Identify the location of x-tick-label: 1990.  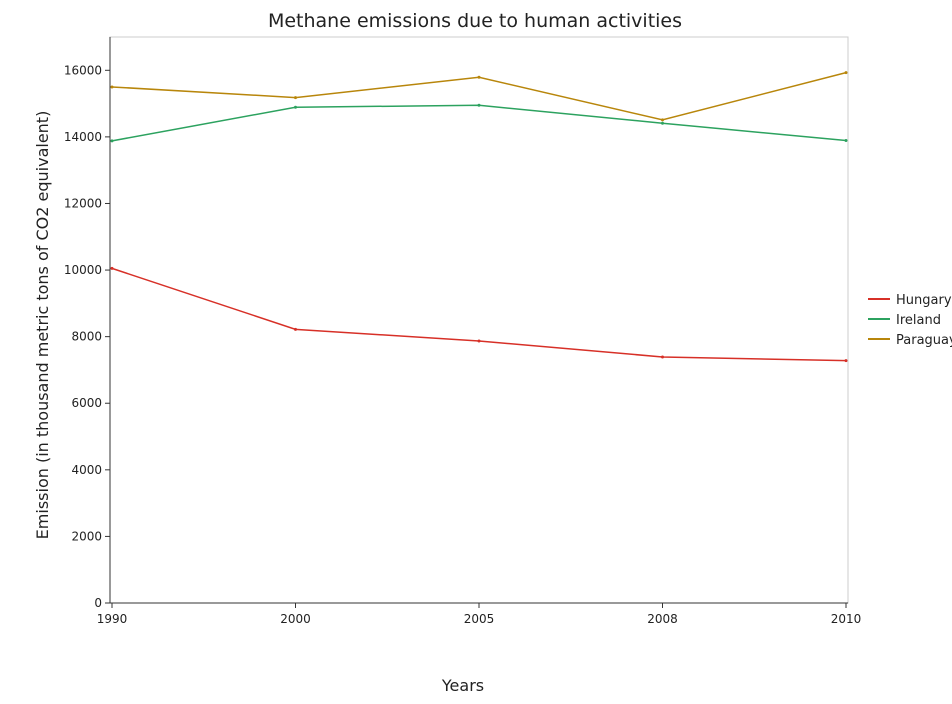
(112, 619).